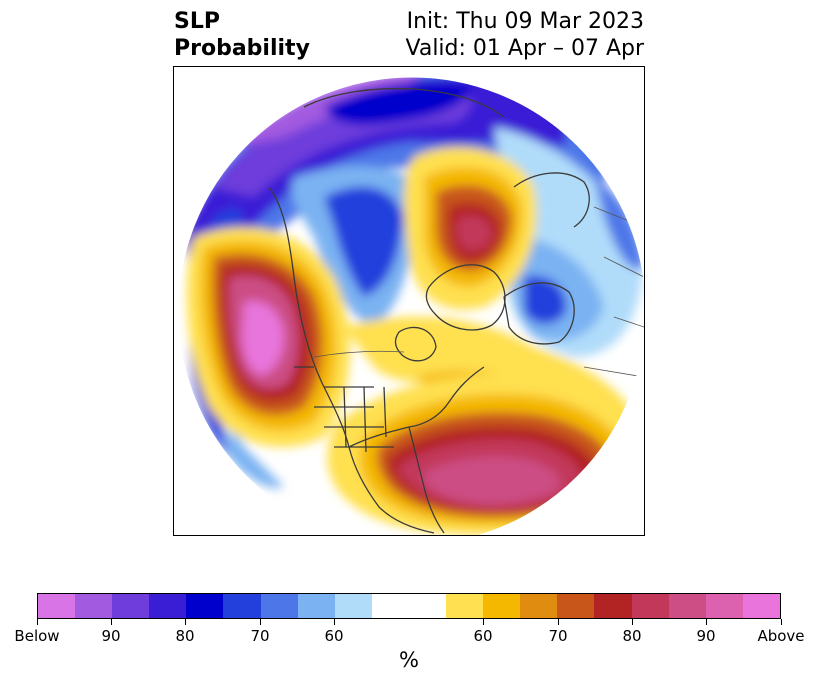 This screenshot has height=686, width=819. I want to click on colorbar-tick-label: Above, so click(781, 636).